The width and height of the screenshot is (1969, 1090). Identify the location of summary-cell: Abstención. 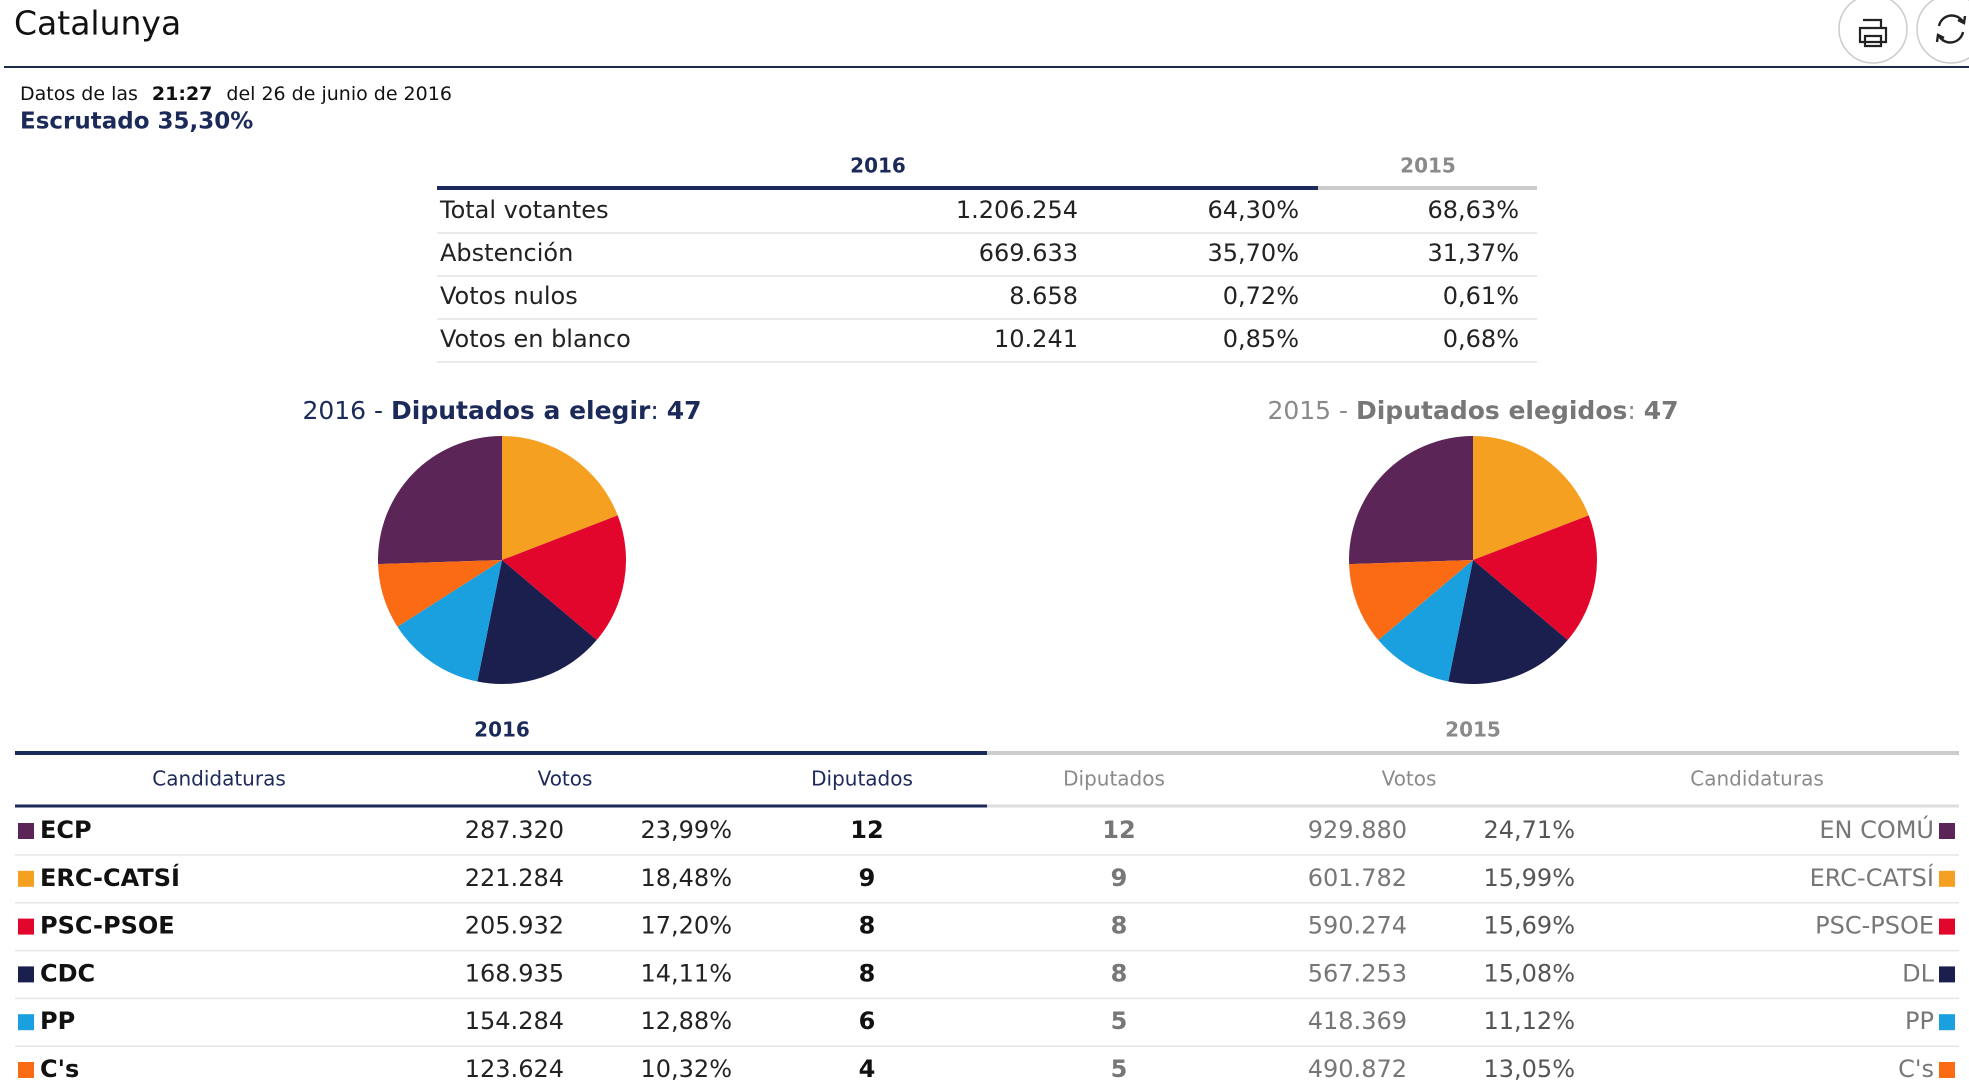
(506, 253).